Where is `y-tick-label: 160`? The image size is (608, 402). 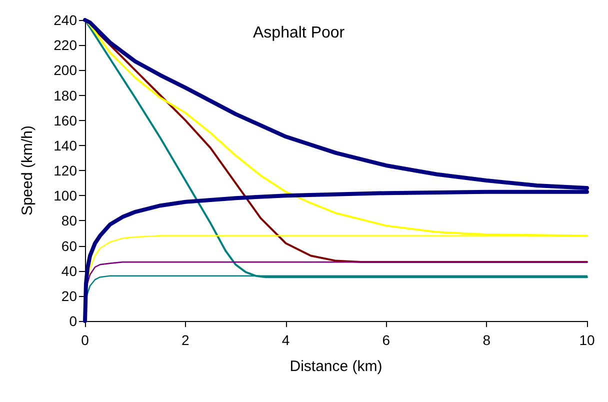 y-tick-label: 160 is located at coordinates (66, 120).